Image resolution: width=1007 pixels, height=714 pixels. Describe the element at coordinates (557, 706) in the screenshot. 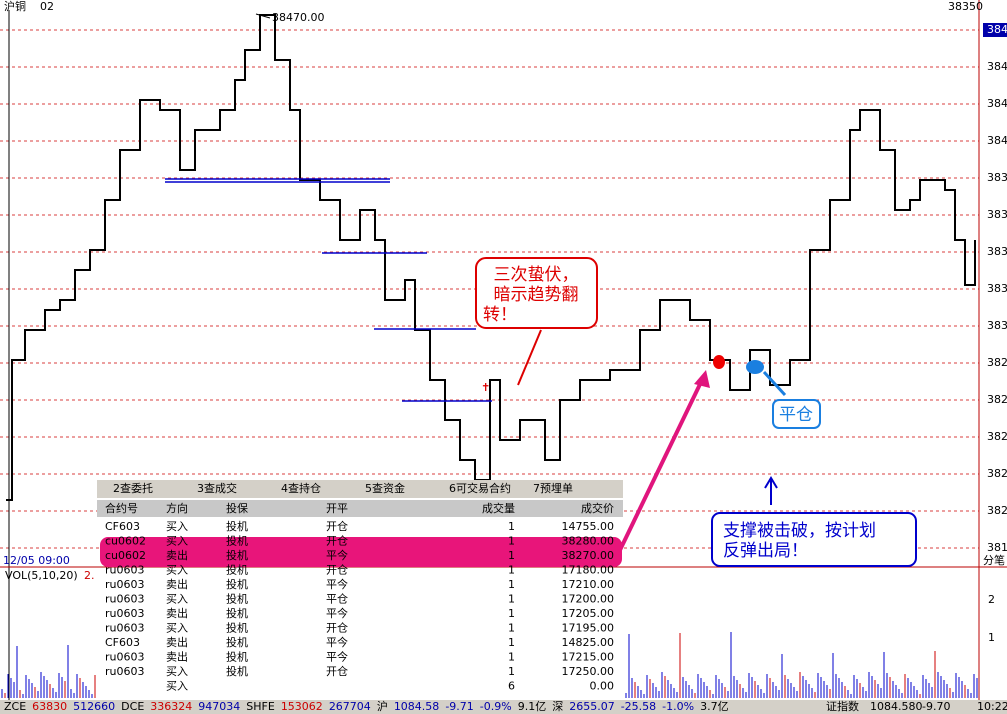

I see `status-item: 深` at that location.